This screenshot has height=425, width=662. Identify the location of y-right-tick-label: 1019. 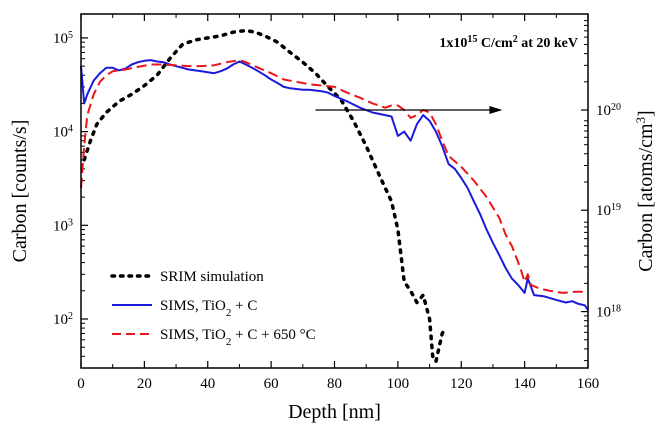
(608, 211).